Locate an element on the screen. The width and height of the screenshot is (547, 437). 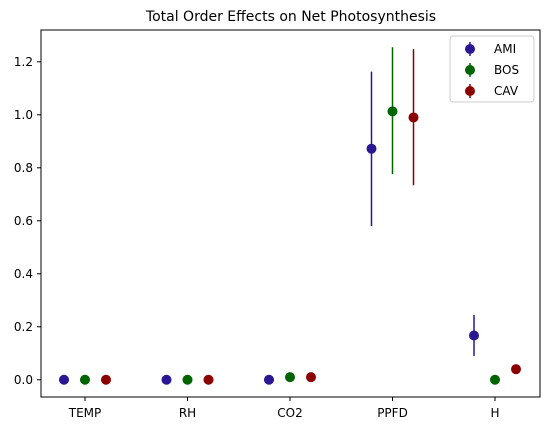
x-axis: TEMP RH CO2 PPFD H is located at coordinates (284, 408).